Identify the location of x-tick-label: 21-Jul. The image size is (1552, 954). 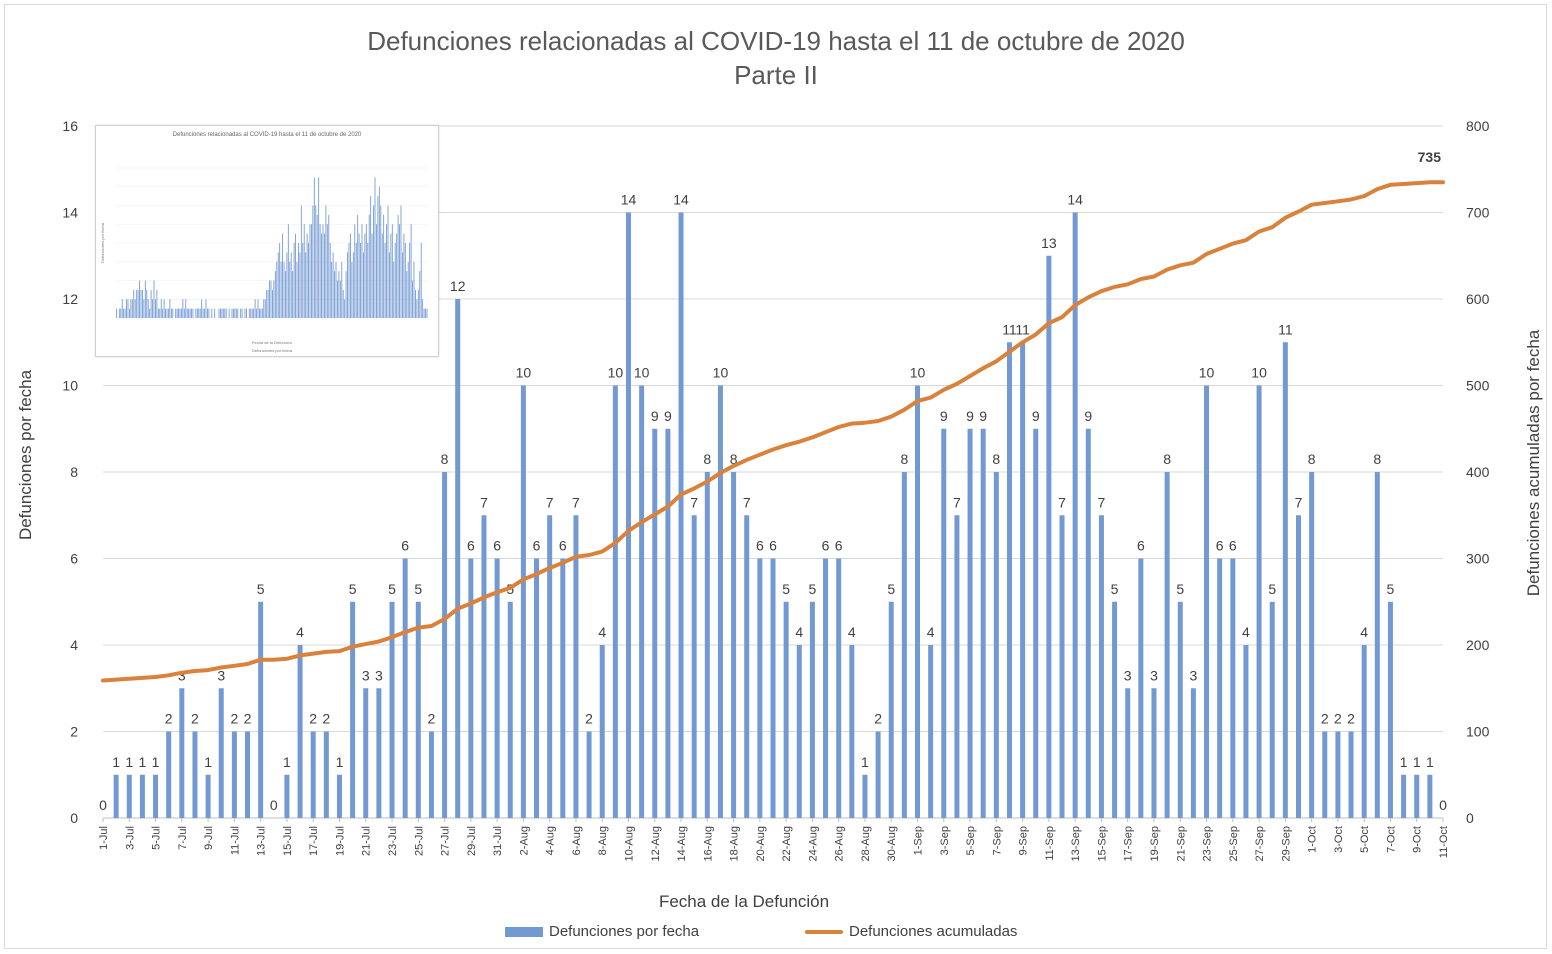
(367, 841).